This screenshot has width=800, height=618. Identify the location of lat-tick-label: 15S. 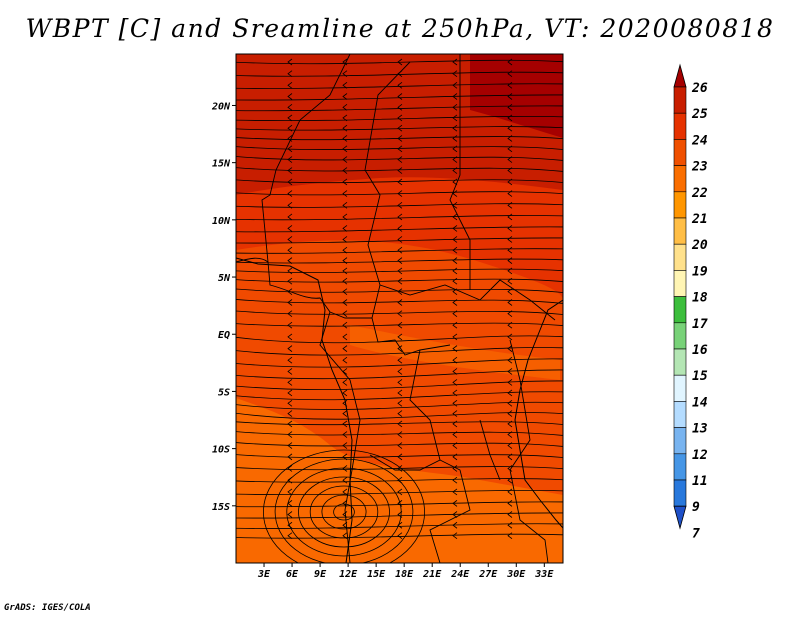
(221, 507).